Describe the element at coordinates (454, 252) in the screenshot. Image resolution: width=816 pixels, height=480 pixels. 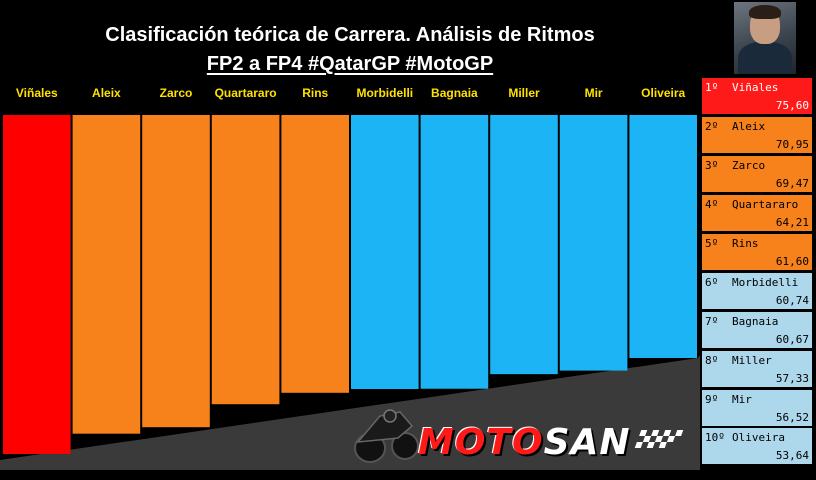
I see `bar-bagnaia` at that location.